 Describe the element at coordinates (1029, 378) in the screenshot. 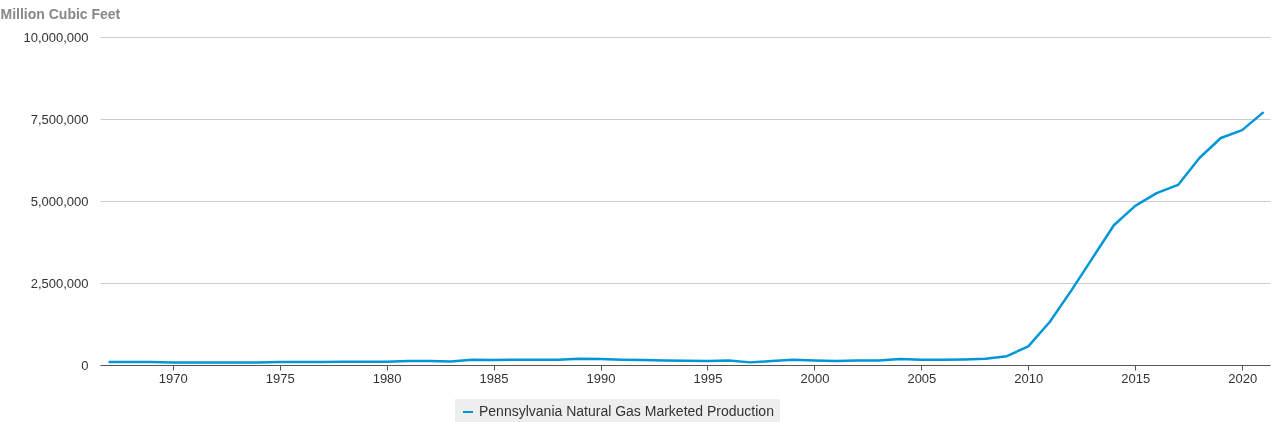

I see `x-tick-label: 2010` at that location.